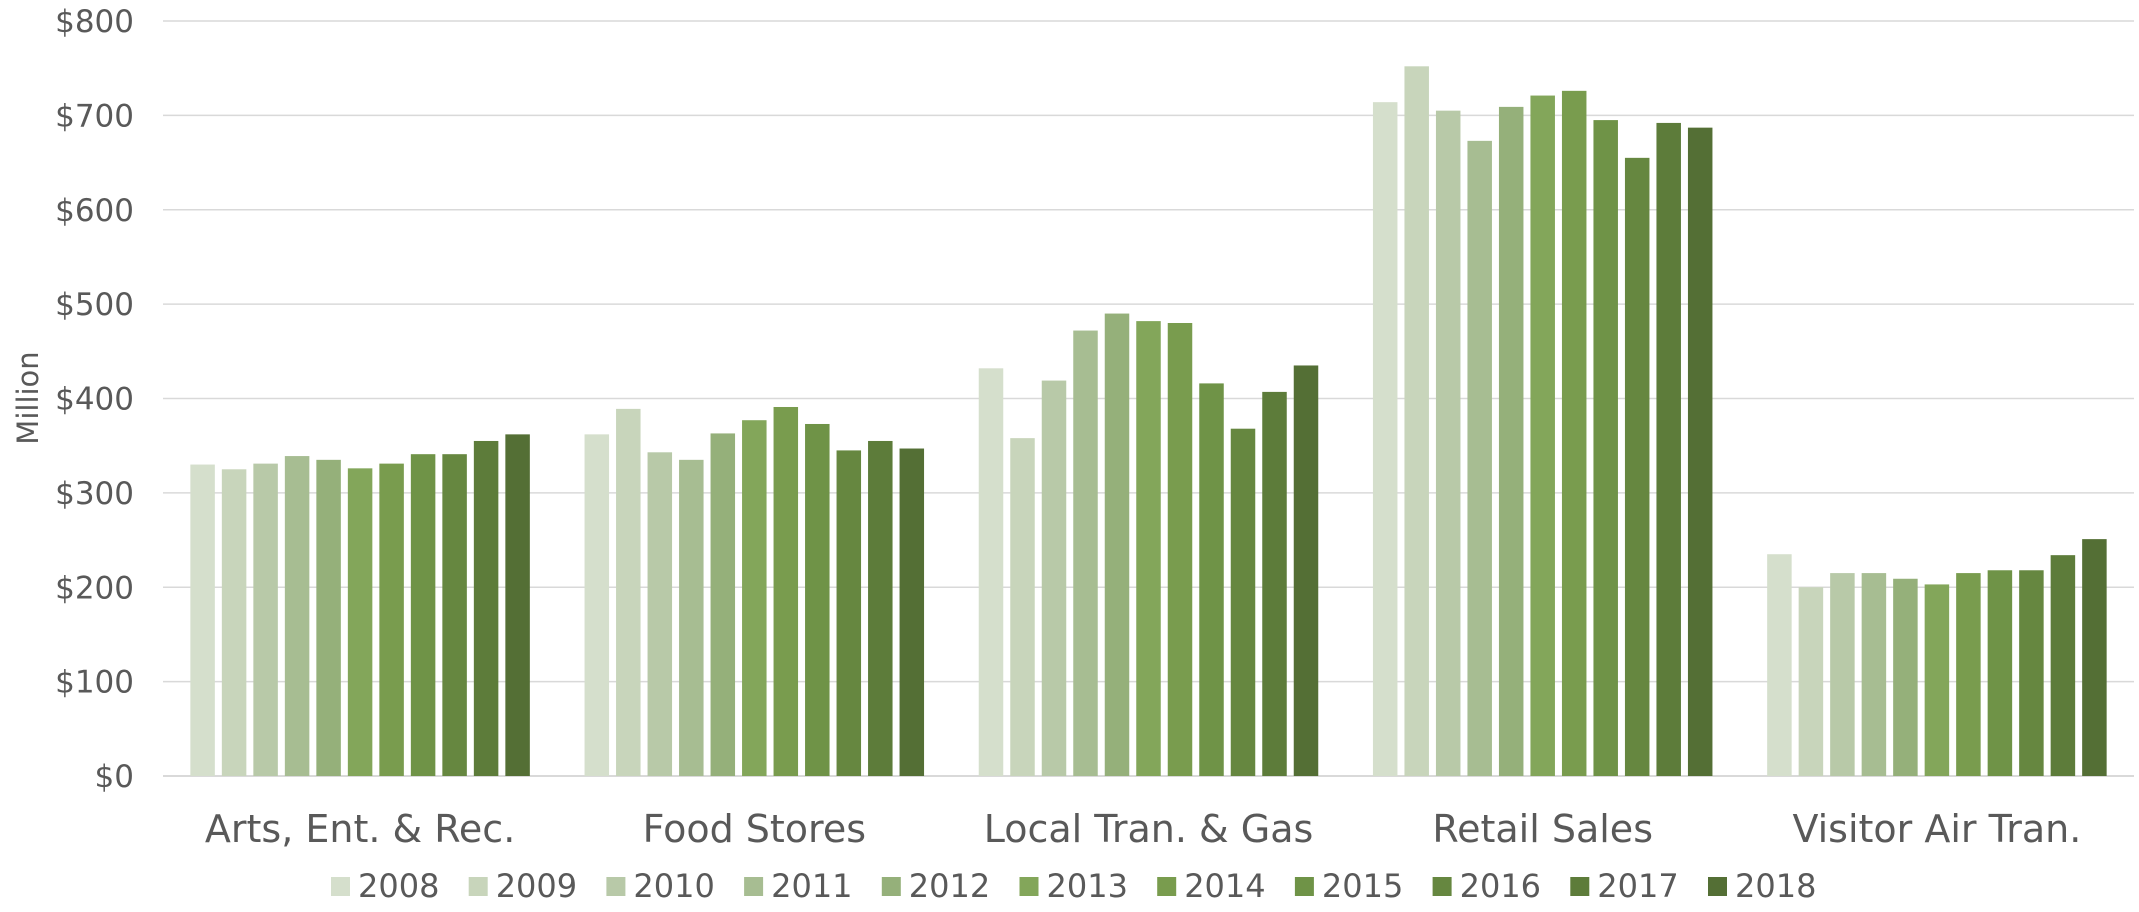 This screenshot has width=2139, height=912. I want to click on y-axis-ticks: $0 $100 $200 $300 $400 $500 $600 $700 $800, so click(94, 399).